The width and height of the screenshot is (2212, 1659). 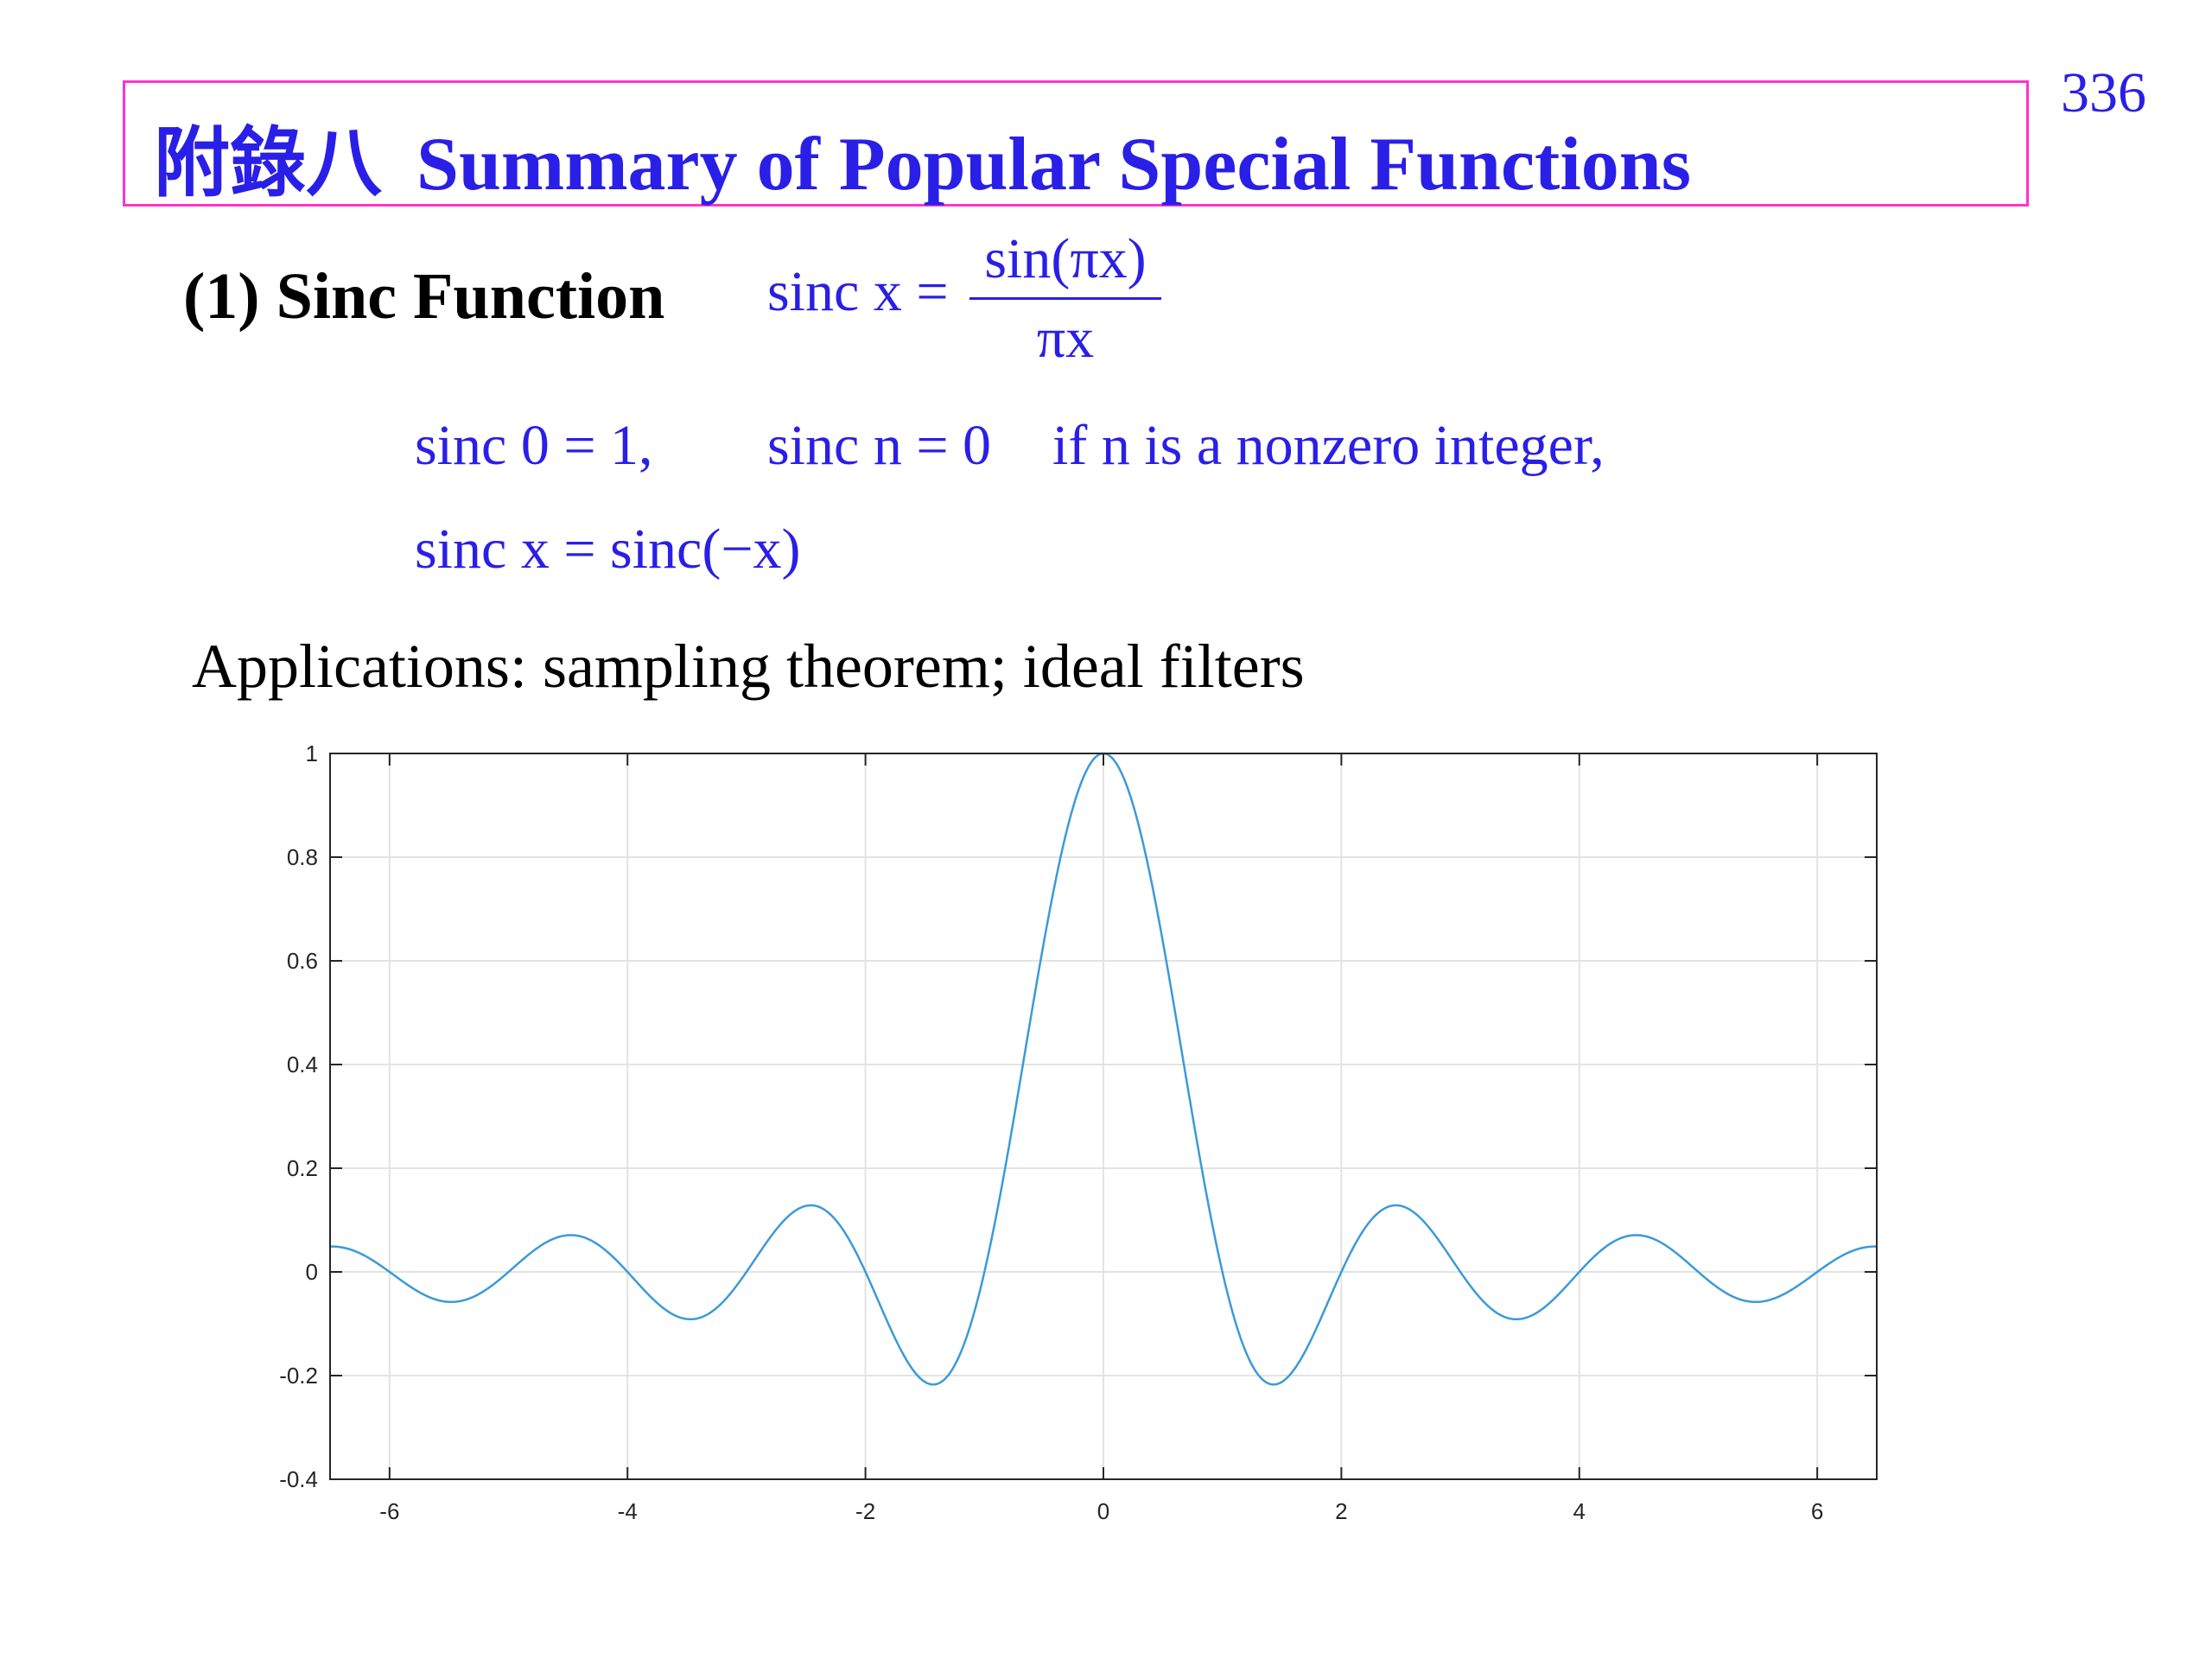 What do you see at coordinates (298, 1479) in the screenshot?
I see `y-tick-label: -0.4` at bounding box center [298, 1479].